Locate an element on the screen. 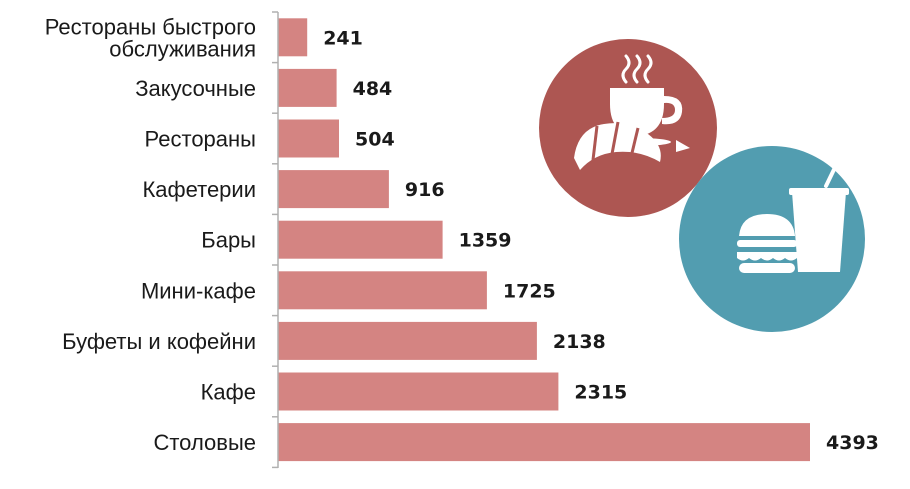  category-label: Бары is located at coordinates (228, 240).